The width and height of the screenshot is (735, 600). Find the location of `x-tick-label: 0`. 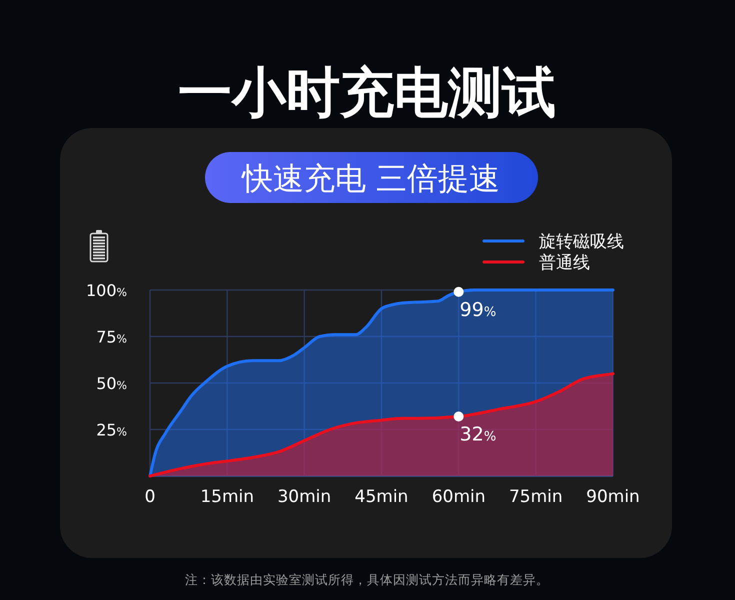

x-tick-label: 0 is located at coordinates (150, 497).